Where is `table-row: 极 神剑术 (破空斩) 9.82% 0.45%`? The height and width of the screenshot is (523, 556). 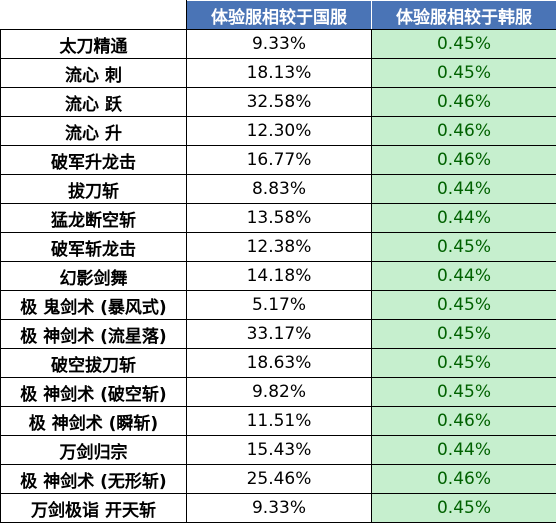 table-row: 极 神剑术 (破空斩) 9.82% 0.45% is located at coordinates (278, 392).